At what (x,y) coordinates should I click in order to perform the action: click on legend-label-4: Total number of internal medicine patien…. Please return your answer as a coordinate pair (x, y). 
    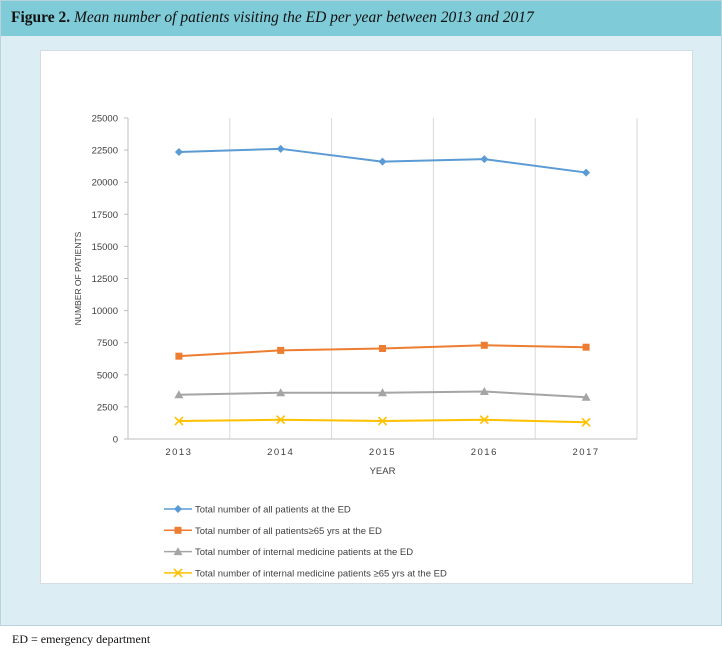
    Looking at the image, I should click on (321, 573).